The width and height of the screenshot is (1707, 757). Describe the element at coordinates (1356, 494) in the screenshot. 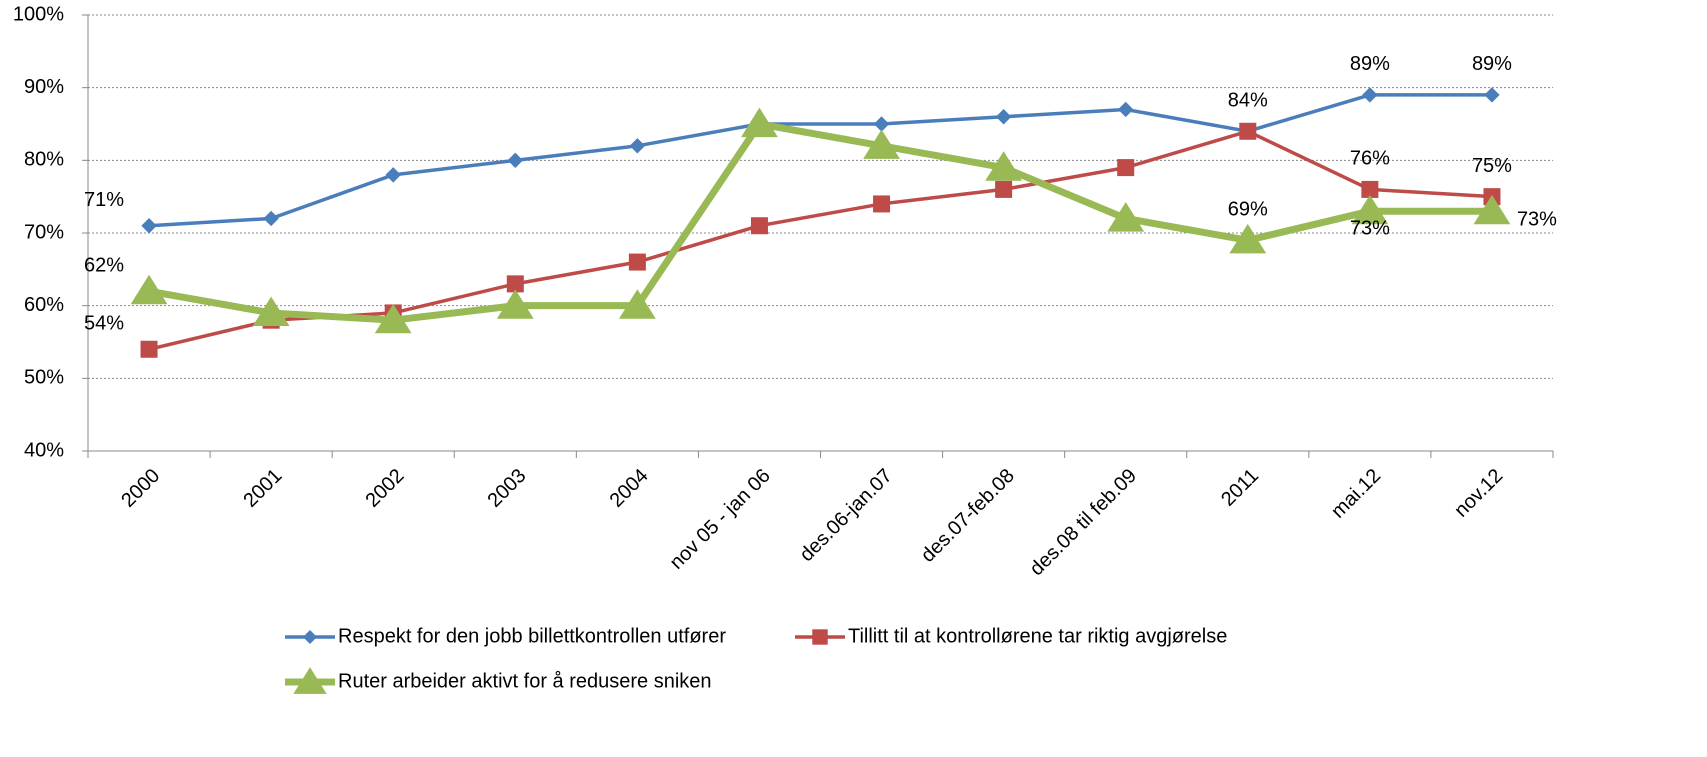

I see `x-tick-label: mai.12` at that location.